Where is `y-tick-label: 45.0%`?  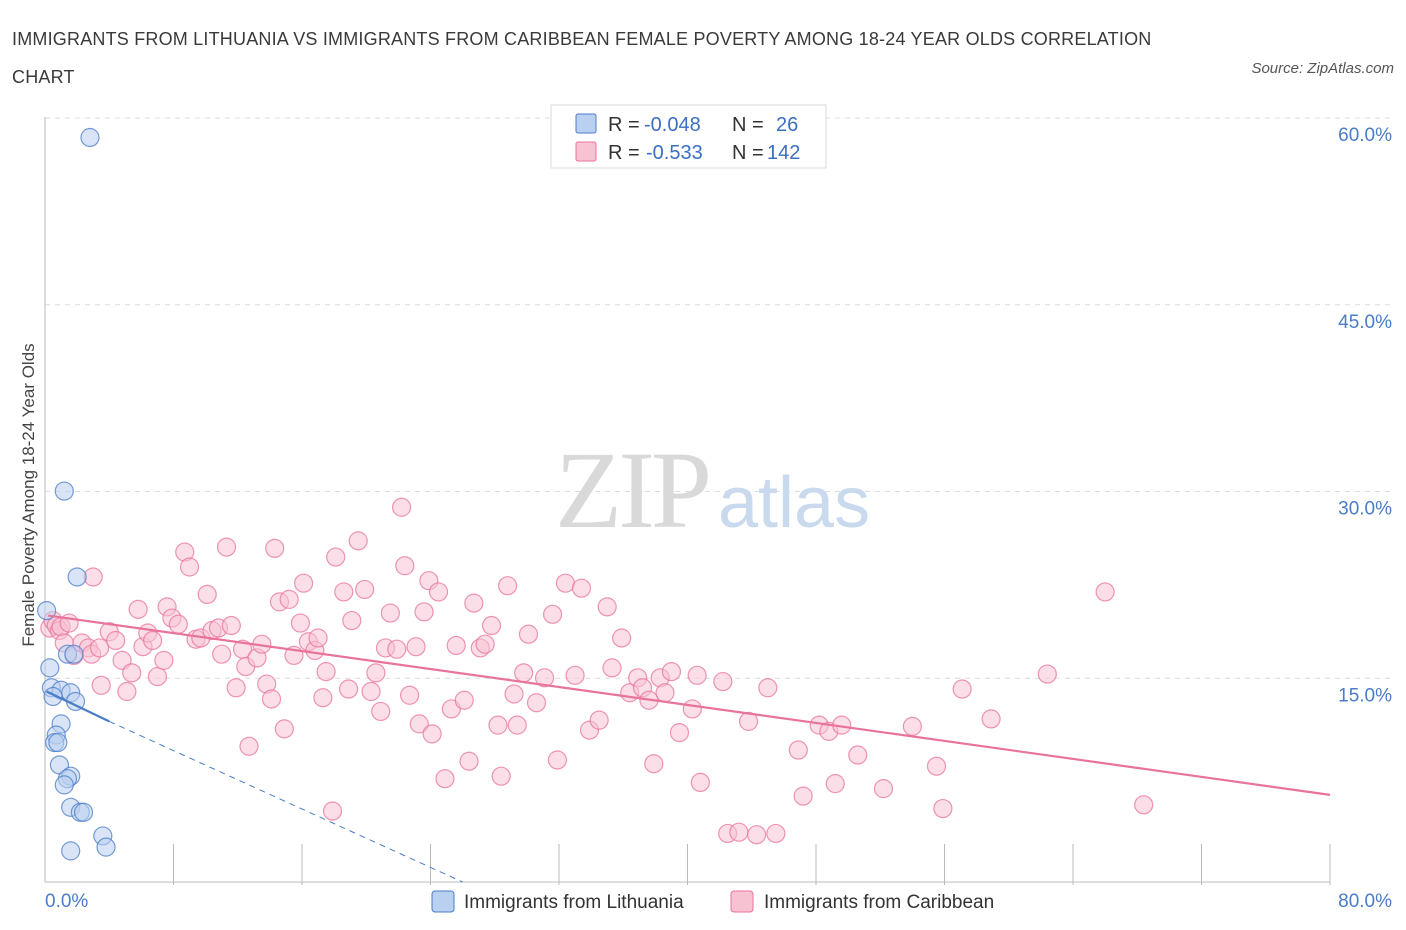 y-tick-label: 45.0% is located at coordinates (1365, 322).